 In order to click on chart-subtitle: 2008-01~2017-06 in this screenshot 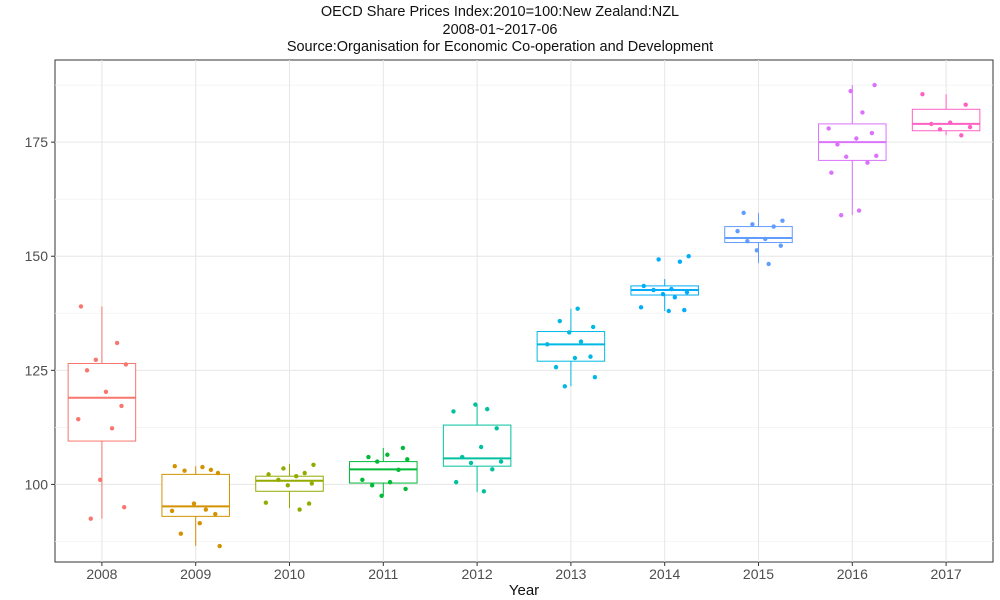, I will do `click(500, 29)`.